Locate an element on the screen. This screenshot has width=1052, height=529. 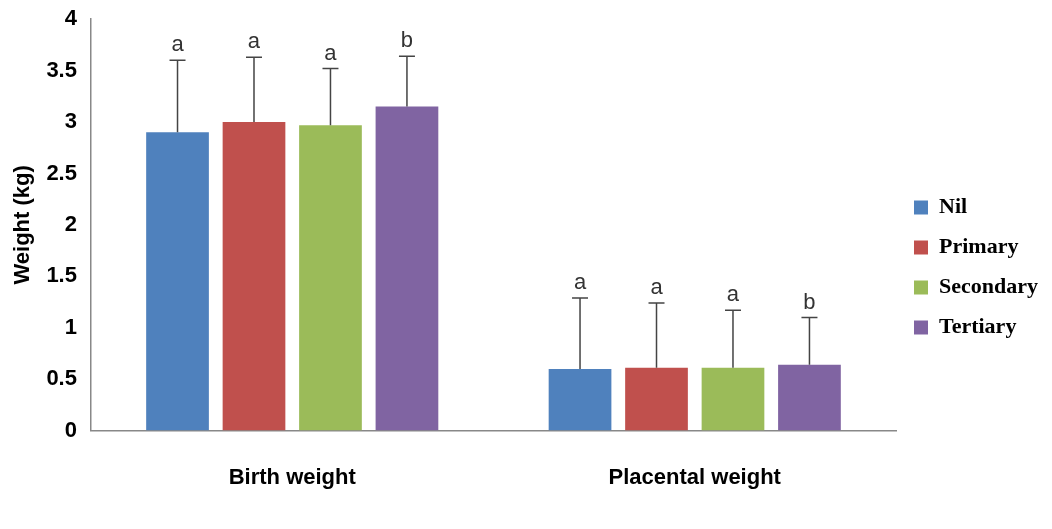
legend-label: Primary is located at coordinates (979, 246).